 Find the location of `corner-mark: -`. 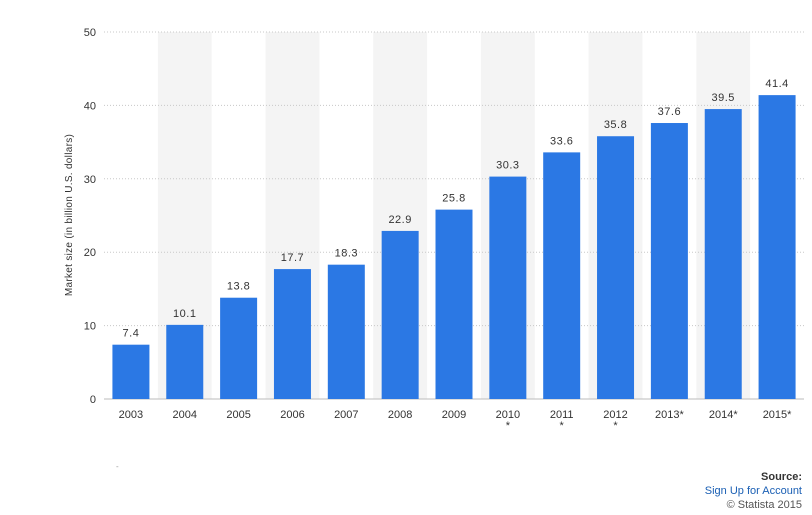

corner-mark: - is located at coordinates (117, 466).